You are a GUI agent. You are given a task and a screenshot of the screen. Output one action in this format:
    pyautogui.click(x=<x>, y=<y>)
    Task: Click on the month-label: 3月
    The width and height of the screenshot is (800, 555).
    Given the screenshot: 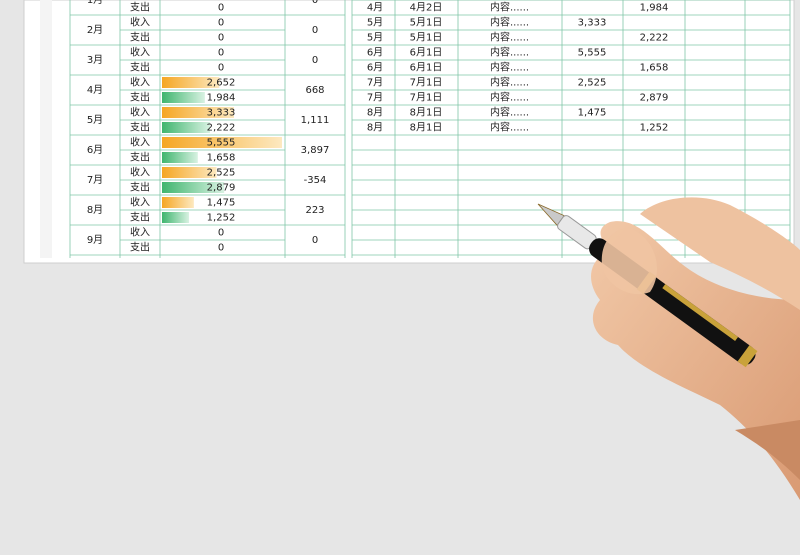 What is the action you would take?
    pyautogui.click(x=95, y=60)
    